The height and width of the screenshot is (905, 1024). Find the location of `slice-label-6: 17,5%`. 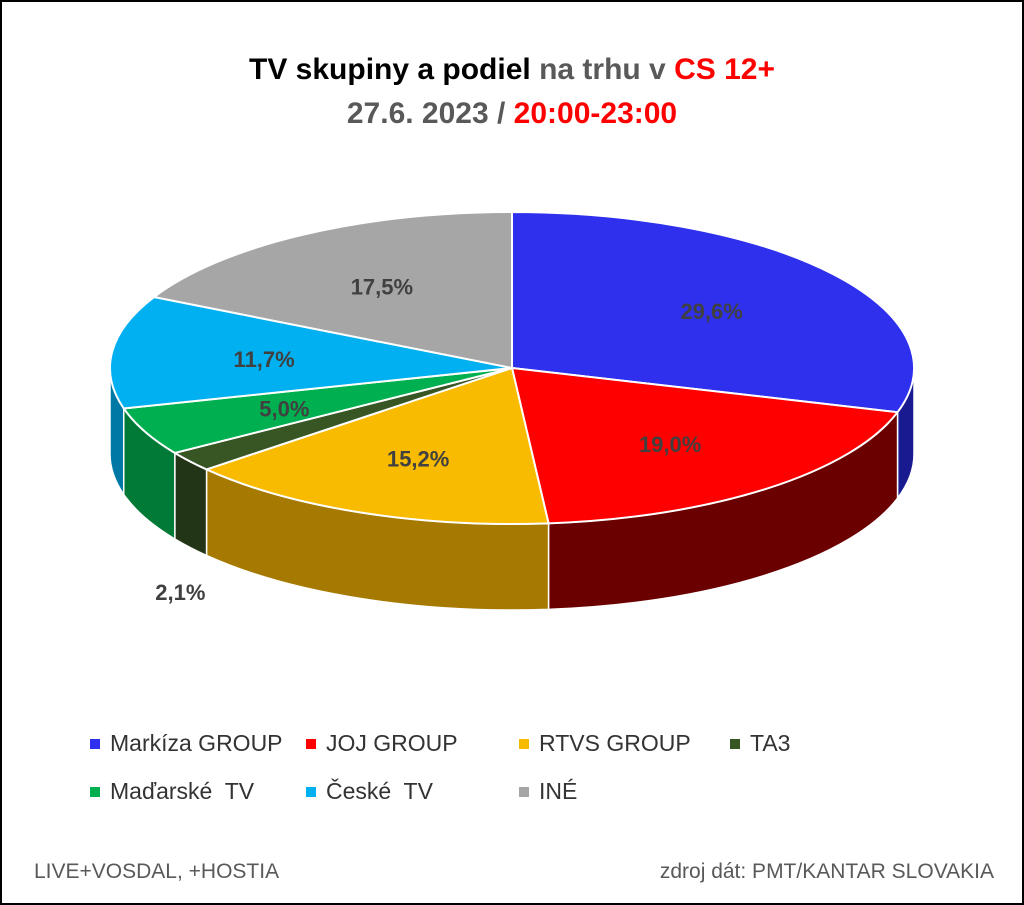

slice-label-6: 17,5% is located at coordinates (382, 287).